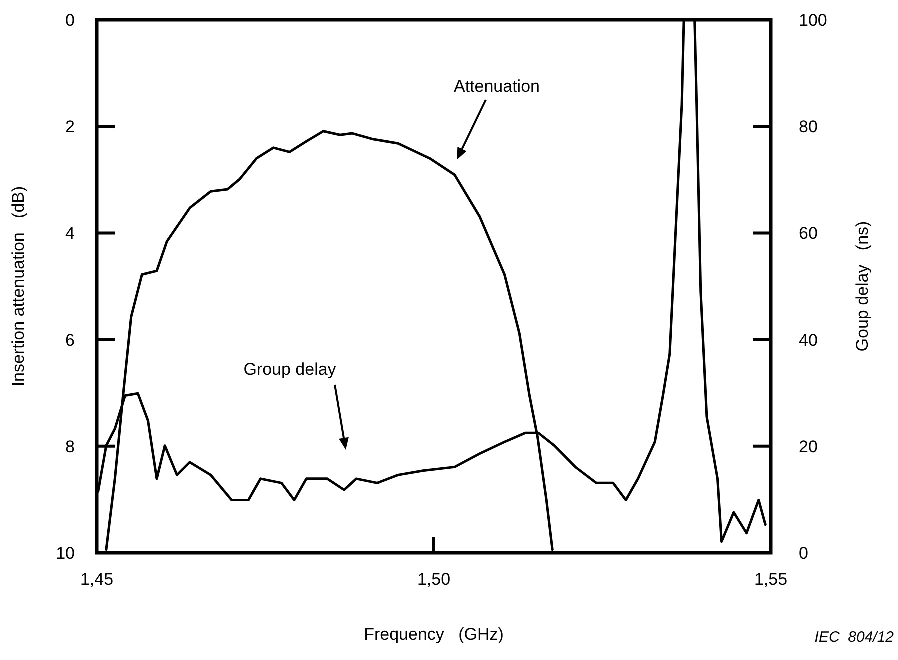 This screenshot has height=660, width=898. Describe the element at coordinates (434, 634) in the screenshot. I see `x-axis-title: Frequency (GHz)` at that location.